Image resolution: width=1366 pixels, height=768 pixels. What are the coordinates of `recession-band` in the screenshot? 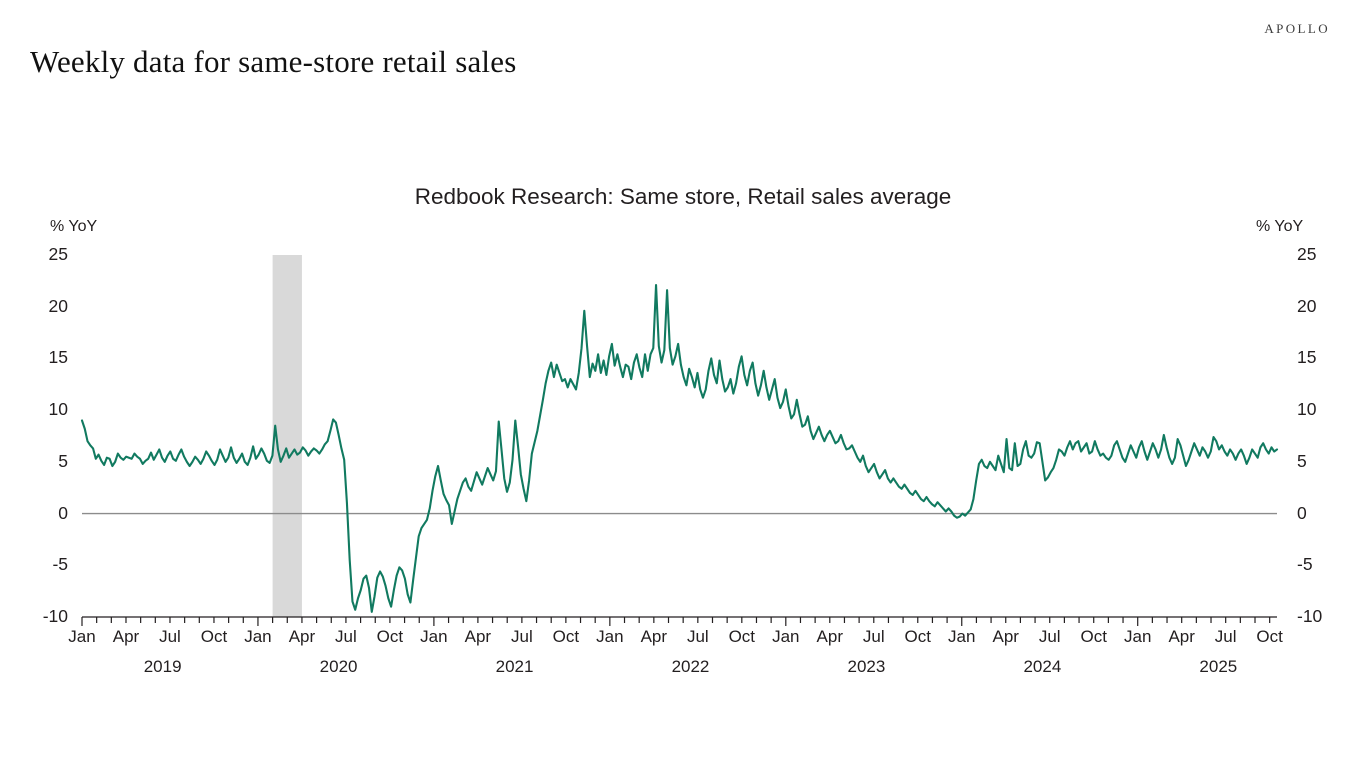 It's located at (287, 436).